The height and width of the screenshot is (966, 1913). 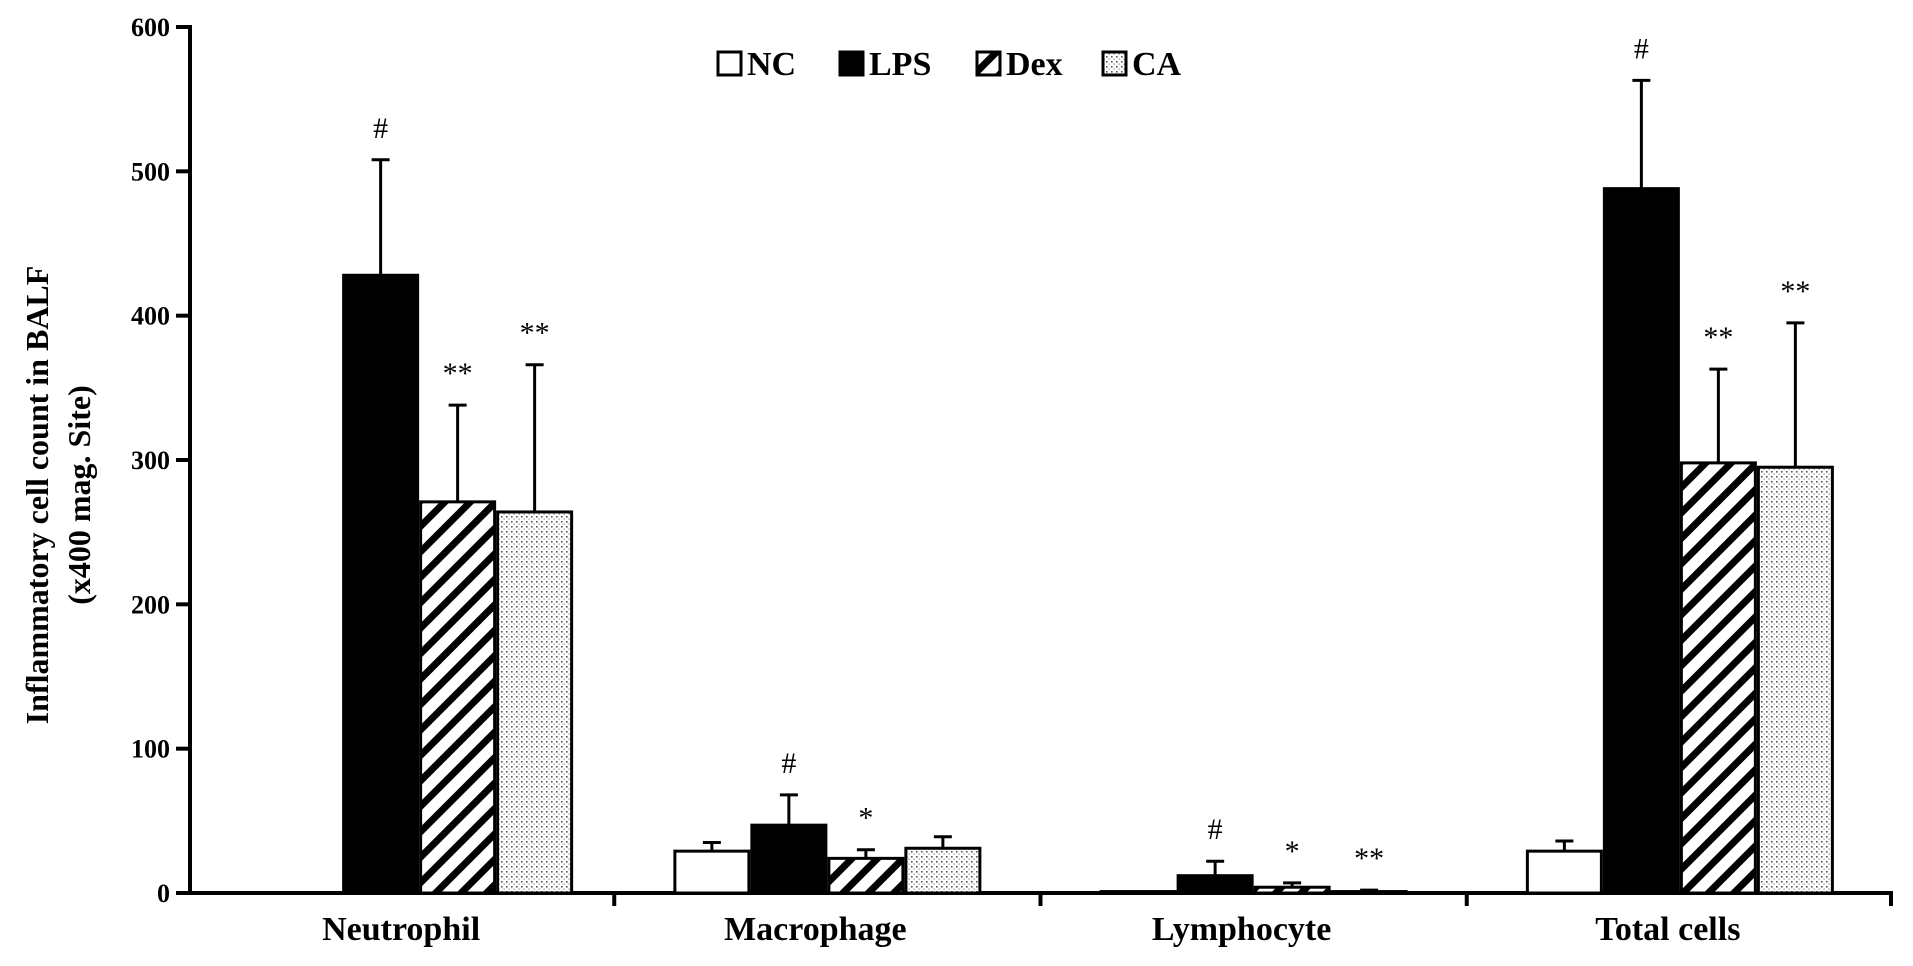 I want to click on legend-swatch-dex, so click(x=988, y=63).